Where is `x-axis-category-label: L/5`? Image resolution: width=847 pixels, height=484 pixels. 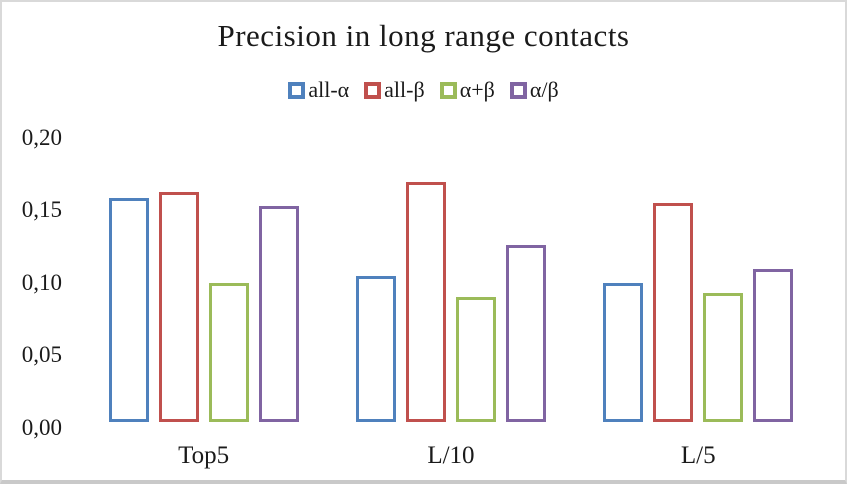 x-axis-category-label: L/5 is located at coordinates (698, 455).